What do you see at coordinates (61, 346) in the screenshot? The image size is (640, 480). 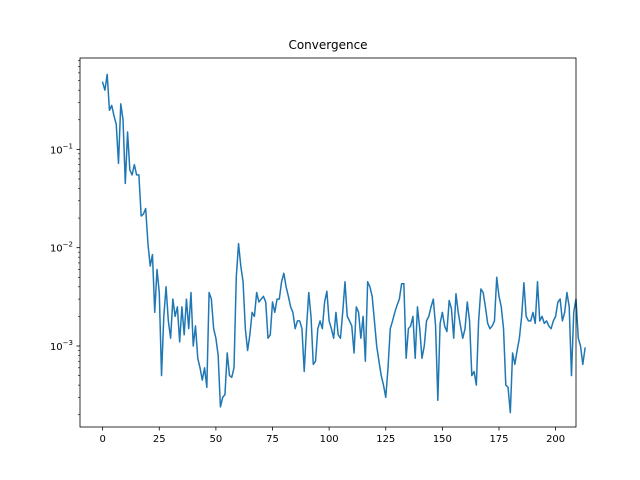 I see `y-tick-label: 10⁻³` at bounding box center [61, 346].